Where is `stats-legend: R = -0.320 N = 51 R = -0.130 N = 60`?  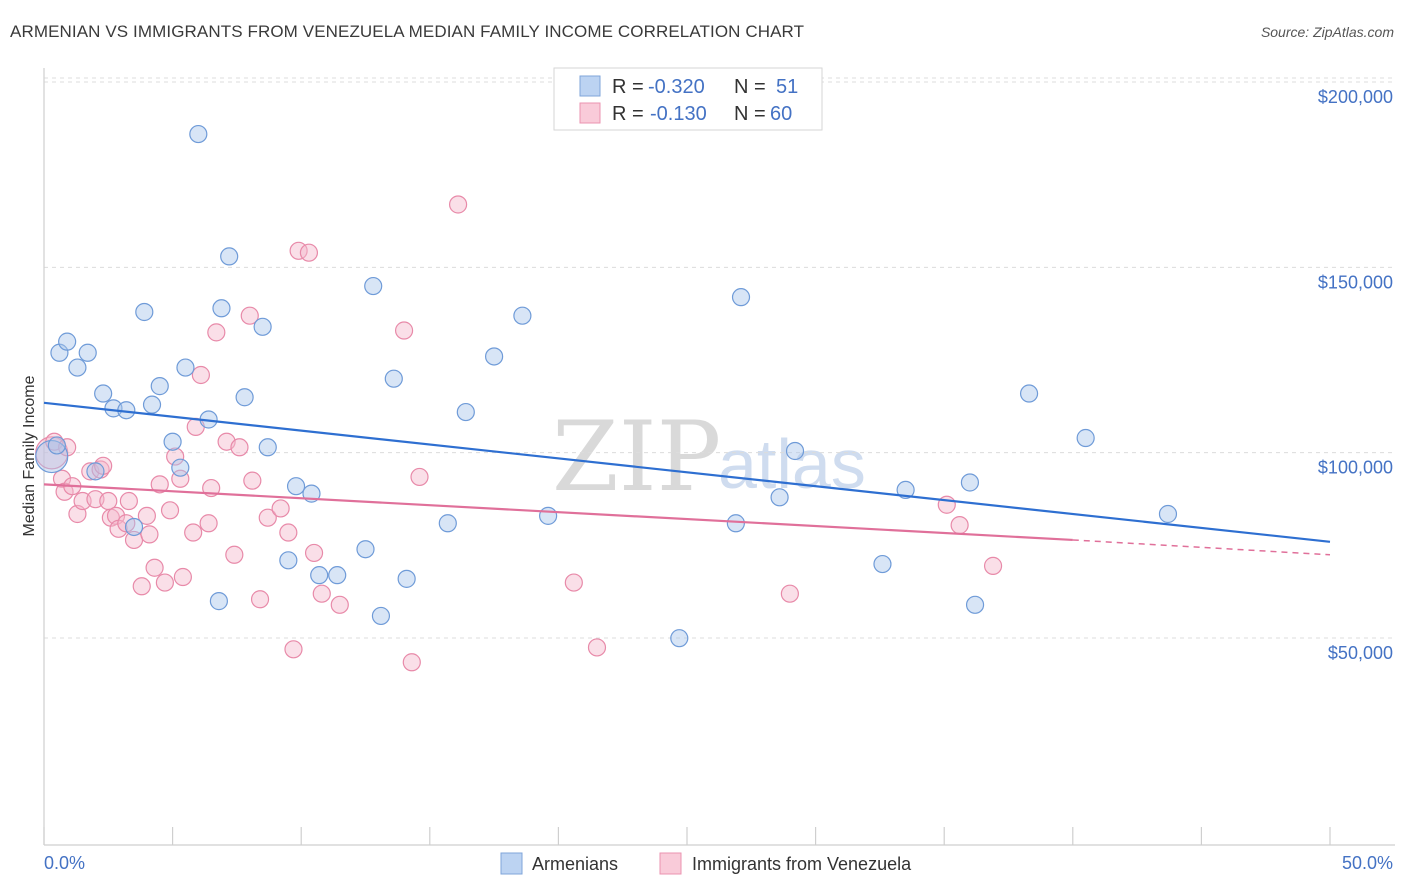
stats-legend: R = -0.320 N = 51 R = -0.130 N = 60 is located at coordinates (688, 99).